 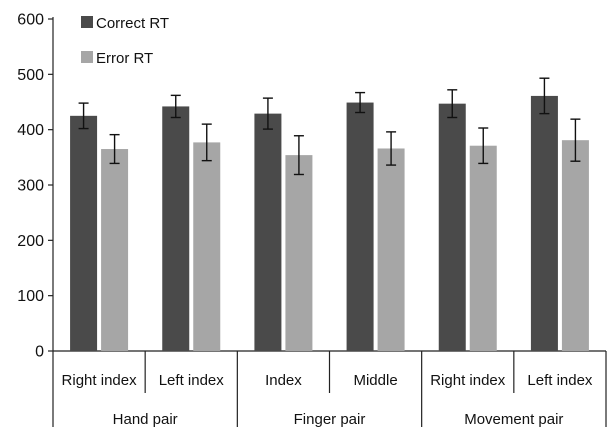 What do you see at coordinates (39, 352) in the screenshot?
I see `y-tick-label: 0` at bounding box center [39, 352].